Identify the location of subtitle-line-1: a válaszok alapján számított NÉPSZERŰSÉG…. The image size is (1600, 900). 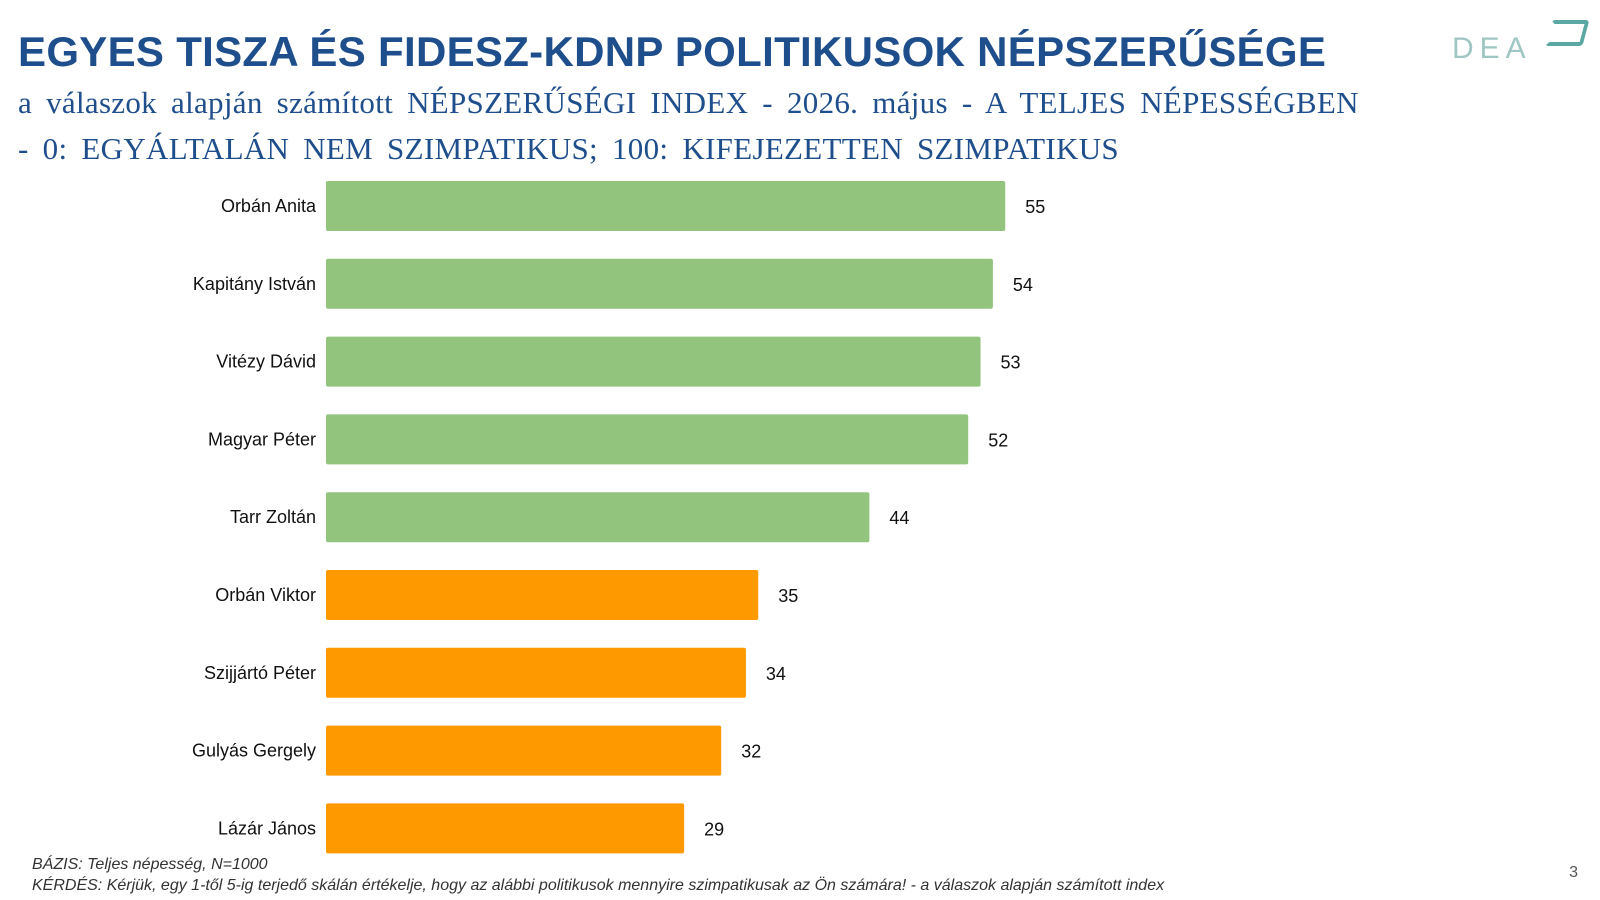
(688, 102).